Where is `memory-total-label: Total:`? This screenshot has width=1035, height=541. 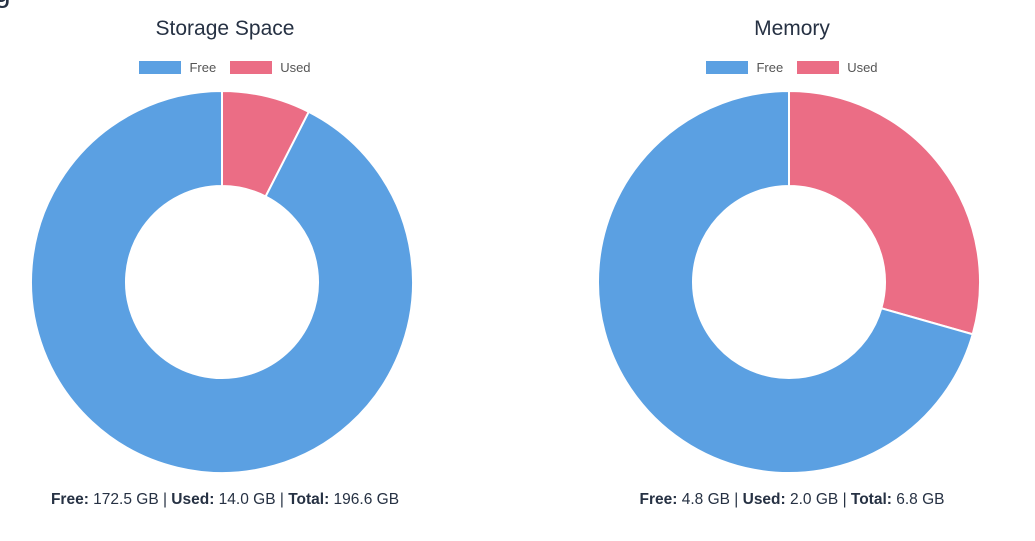 memory-total-label: Total: is located at coordinates (869, 499).